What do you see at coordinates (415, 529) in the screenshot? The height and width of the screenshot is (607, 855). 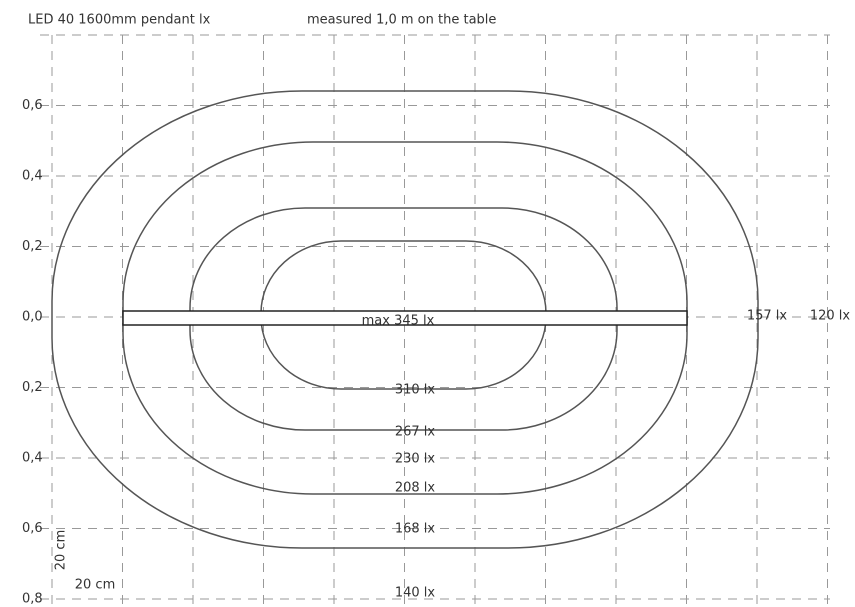 I see `isoline-label: 168 lx` at bounding box center [415, 529].